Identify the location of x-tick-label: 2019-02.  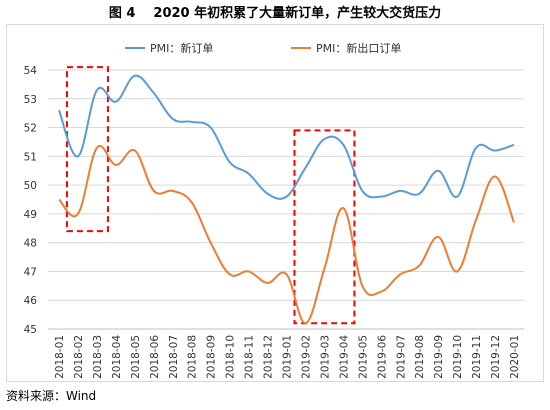
(306, 357).